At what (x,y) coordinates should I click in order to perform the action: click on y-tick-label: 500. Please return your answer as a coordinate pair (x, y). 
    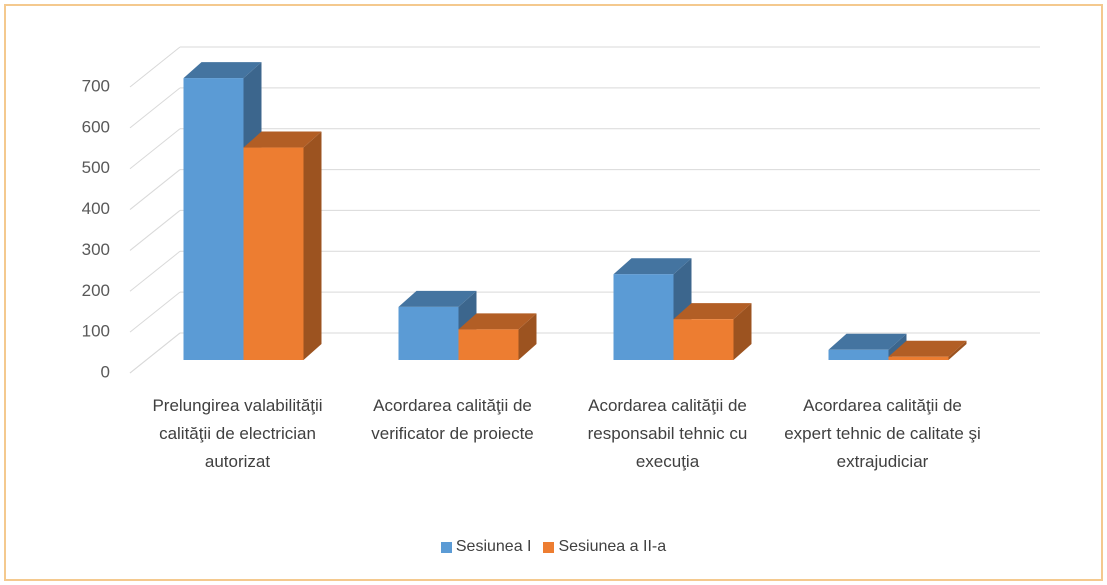
    Looking at the image, I should click on (96, 167).